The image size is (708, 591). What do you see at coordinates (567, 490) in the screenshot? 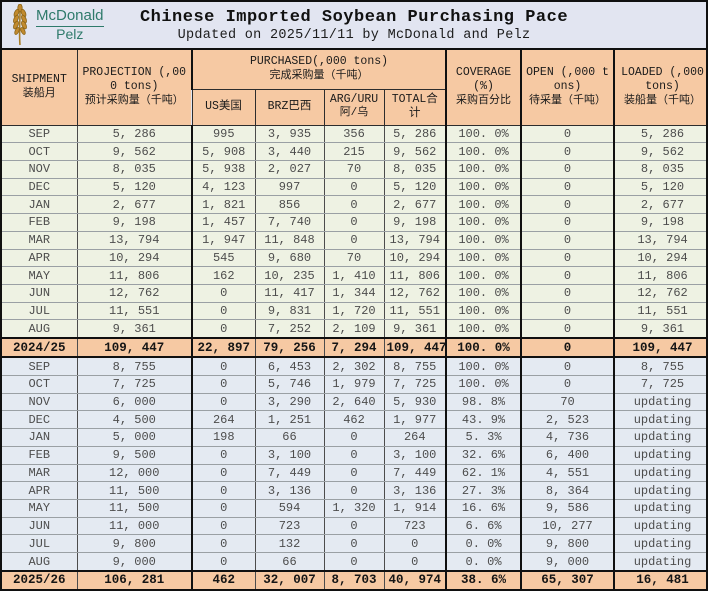
I see `value-cell: 8, 364` at bounding box center [567, 490].